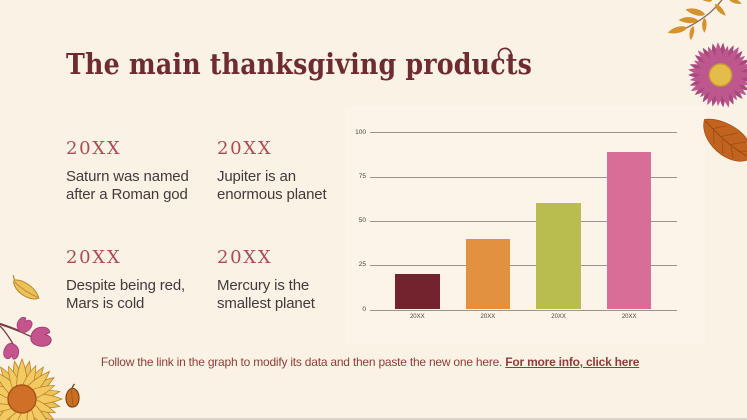 The height and width of the screenshot is (420, 747). I want to click on slide-title: The main thanksgiving products, so click(299, 64).